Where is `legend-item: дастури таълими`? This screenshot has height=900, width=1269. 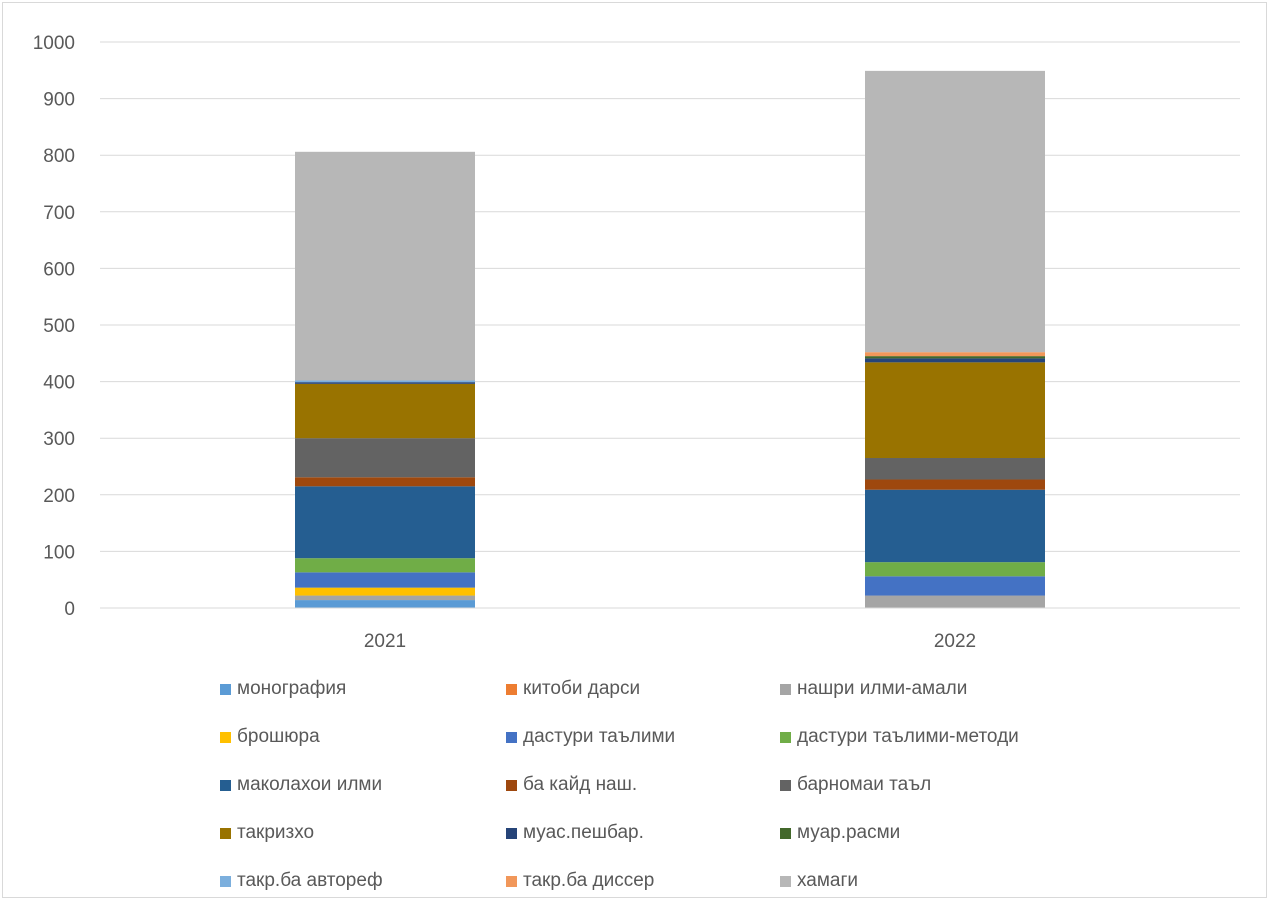 legend-item: дастури таълими is located at coordinates (590, 737).